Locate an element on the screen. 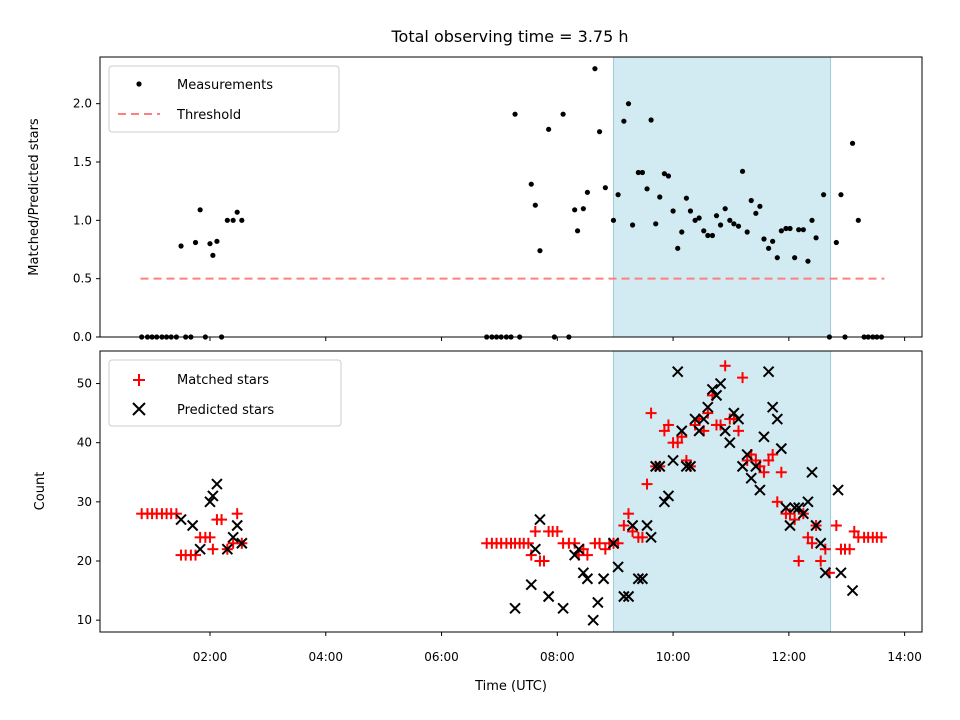  matched-legend-marker is located at coordinates (139, 380).